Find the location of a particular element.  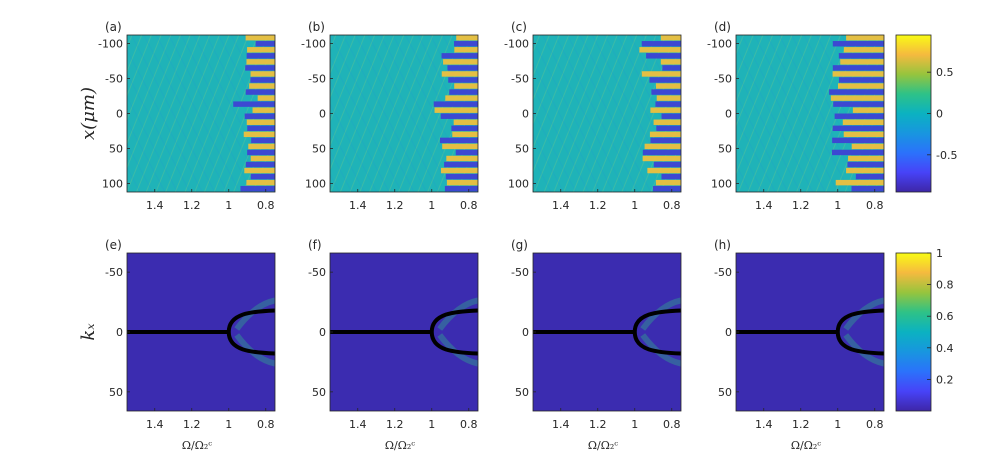

panel-label: (e) is located at coordinates (113, 245).